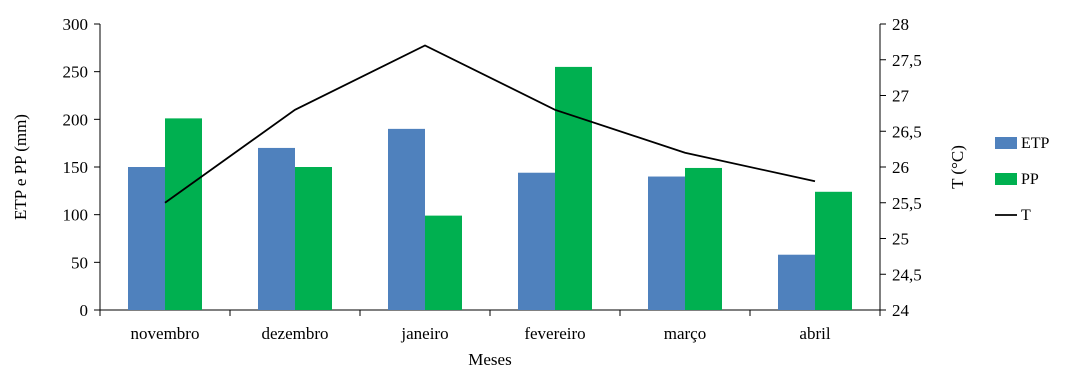 This screenshot has height=370, width=1071. Describe the element at coordinates (900, 167) in the screenshot. I see `y2-tick-label: 26` at that location.